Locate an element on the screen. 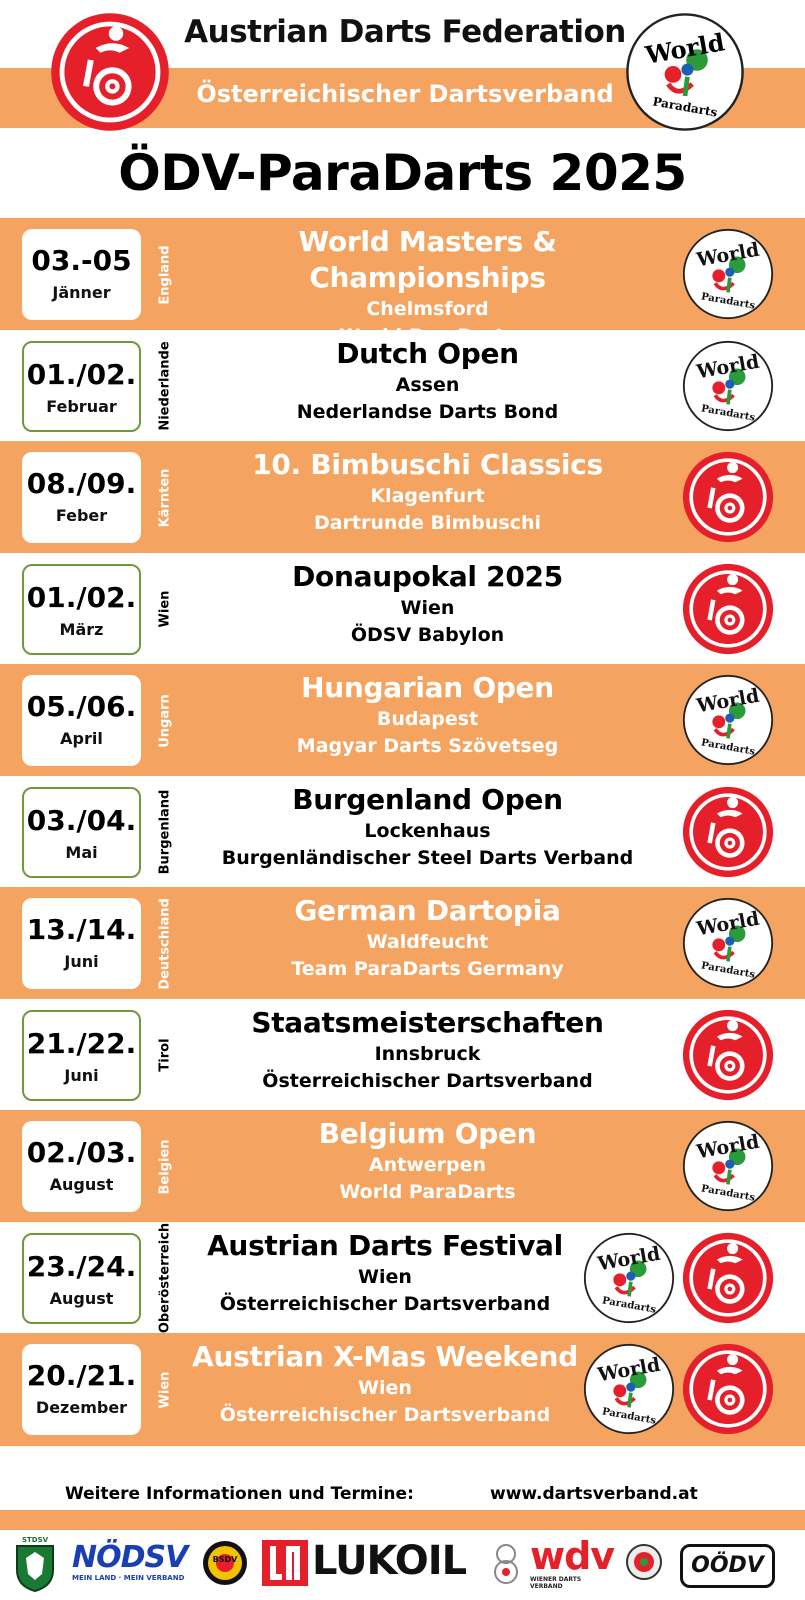 The image size is (805, 1600). date-box: 01./02. März is located at coordinates (81, 609).